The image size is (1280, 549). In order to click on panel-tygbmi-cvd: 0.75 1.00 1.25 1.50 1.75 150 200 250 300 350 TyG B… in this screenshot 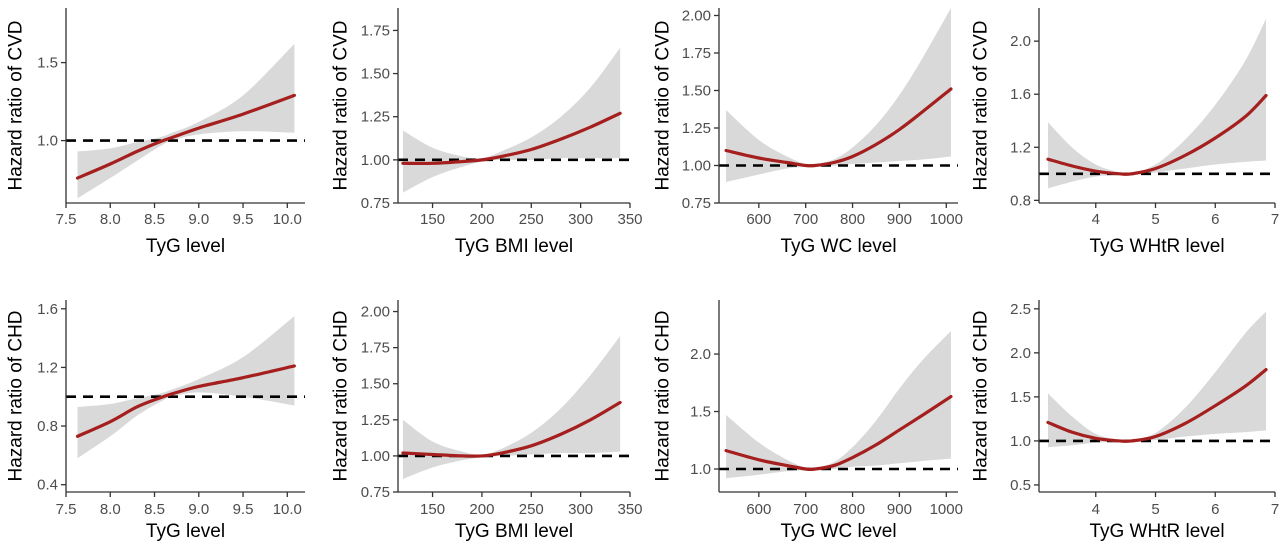, I will do `click(487, 132)`.